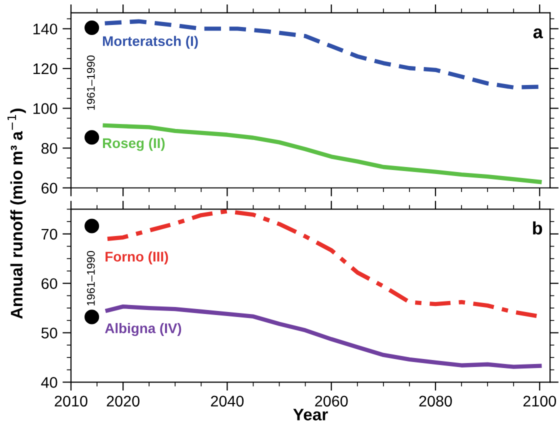  What do you see at coordinates (150, 42) in the screenshot?
I see `series-label: Morteratsch (I)` at bounding box center [150, 42].